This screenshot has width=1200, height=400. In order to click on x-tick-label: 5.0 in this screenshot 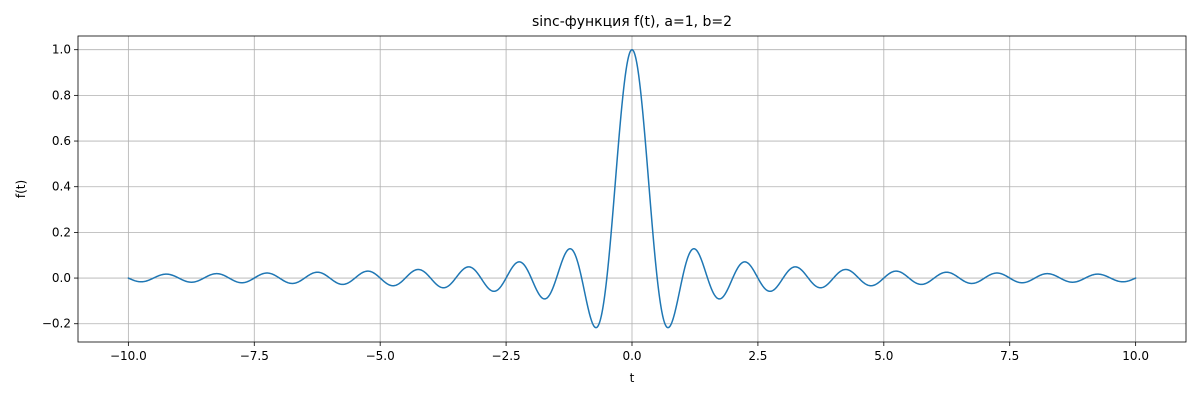, I will do `click(883, 356)`.